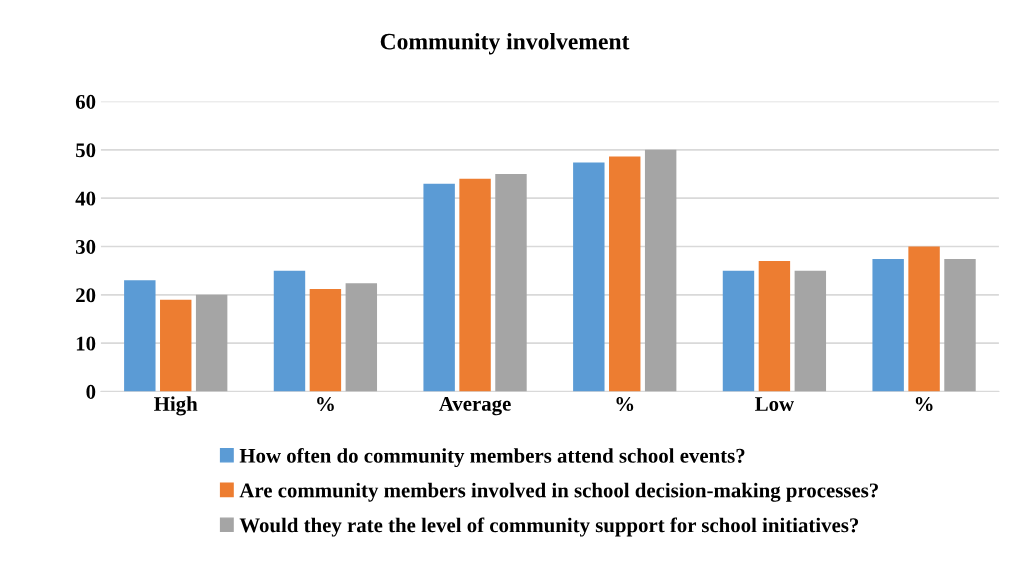  I want to click on x-tick-label: High, so click(176, 406).